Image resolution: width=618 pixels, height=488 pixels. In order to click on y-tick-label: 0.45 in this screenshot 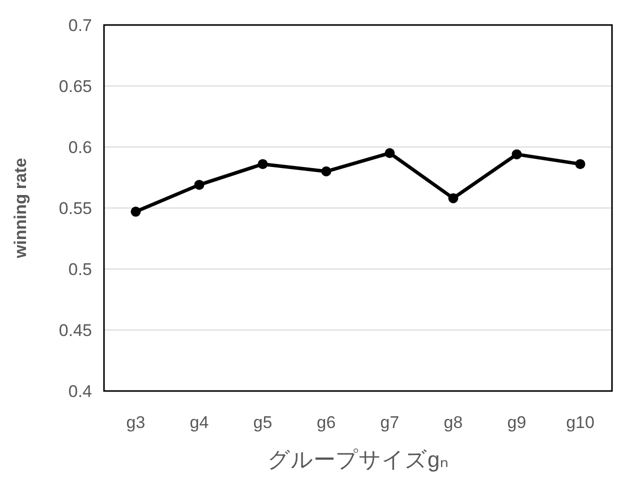, I will do `click(75, 330)`.